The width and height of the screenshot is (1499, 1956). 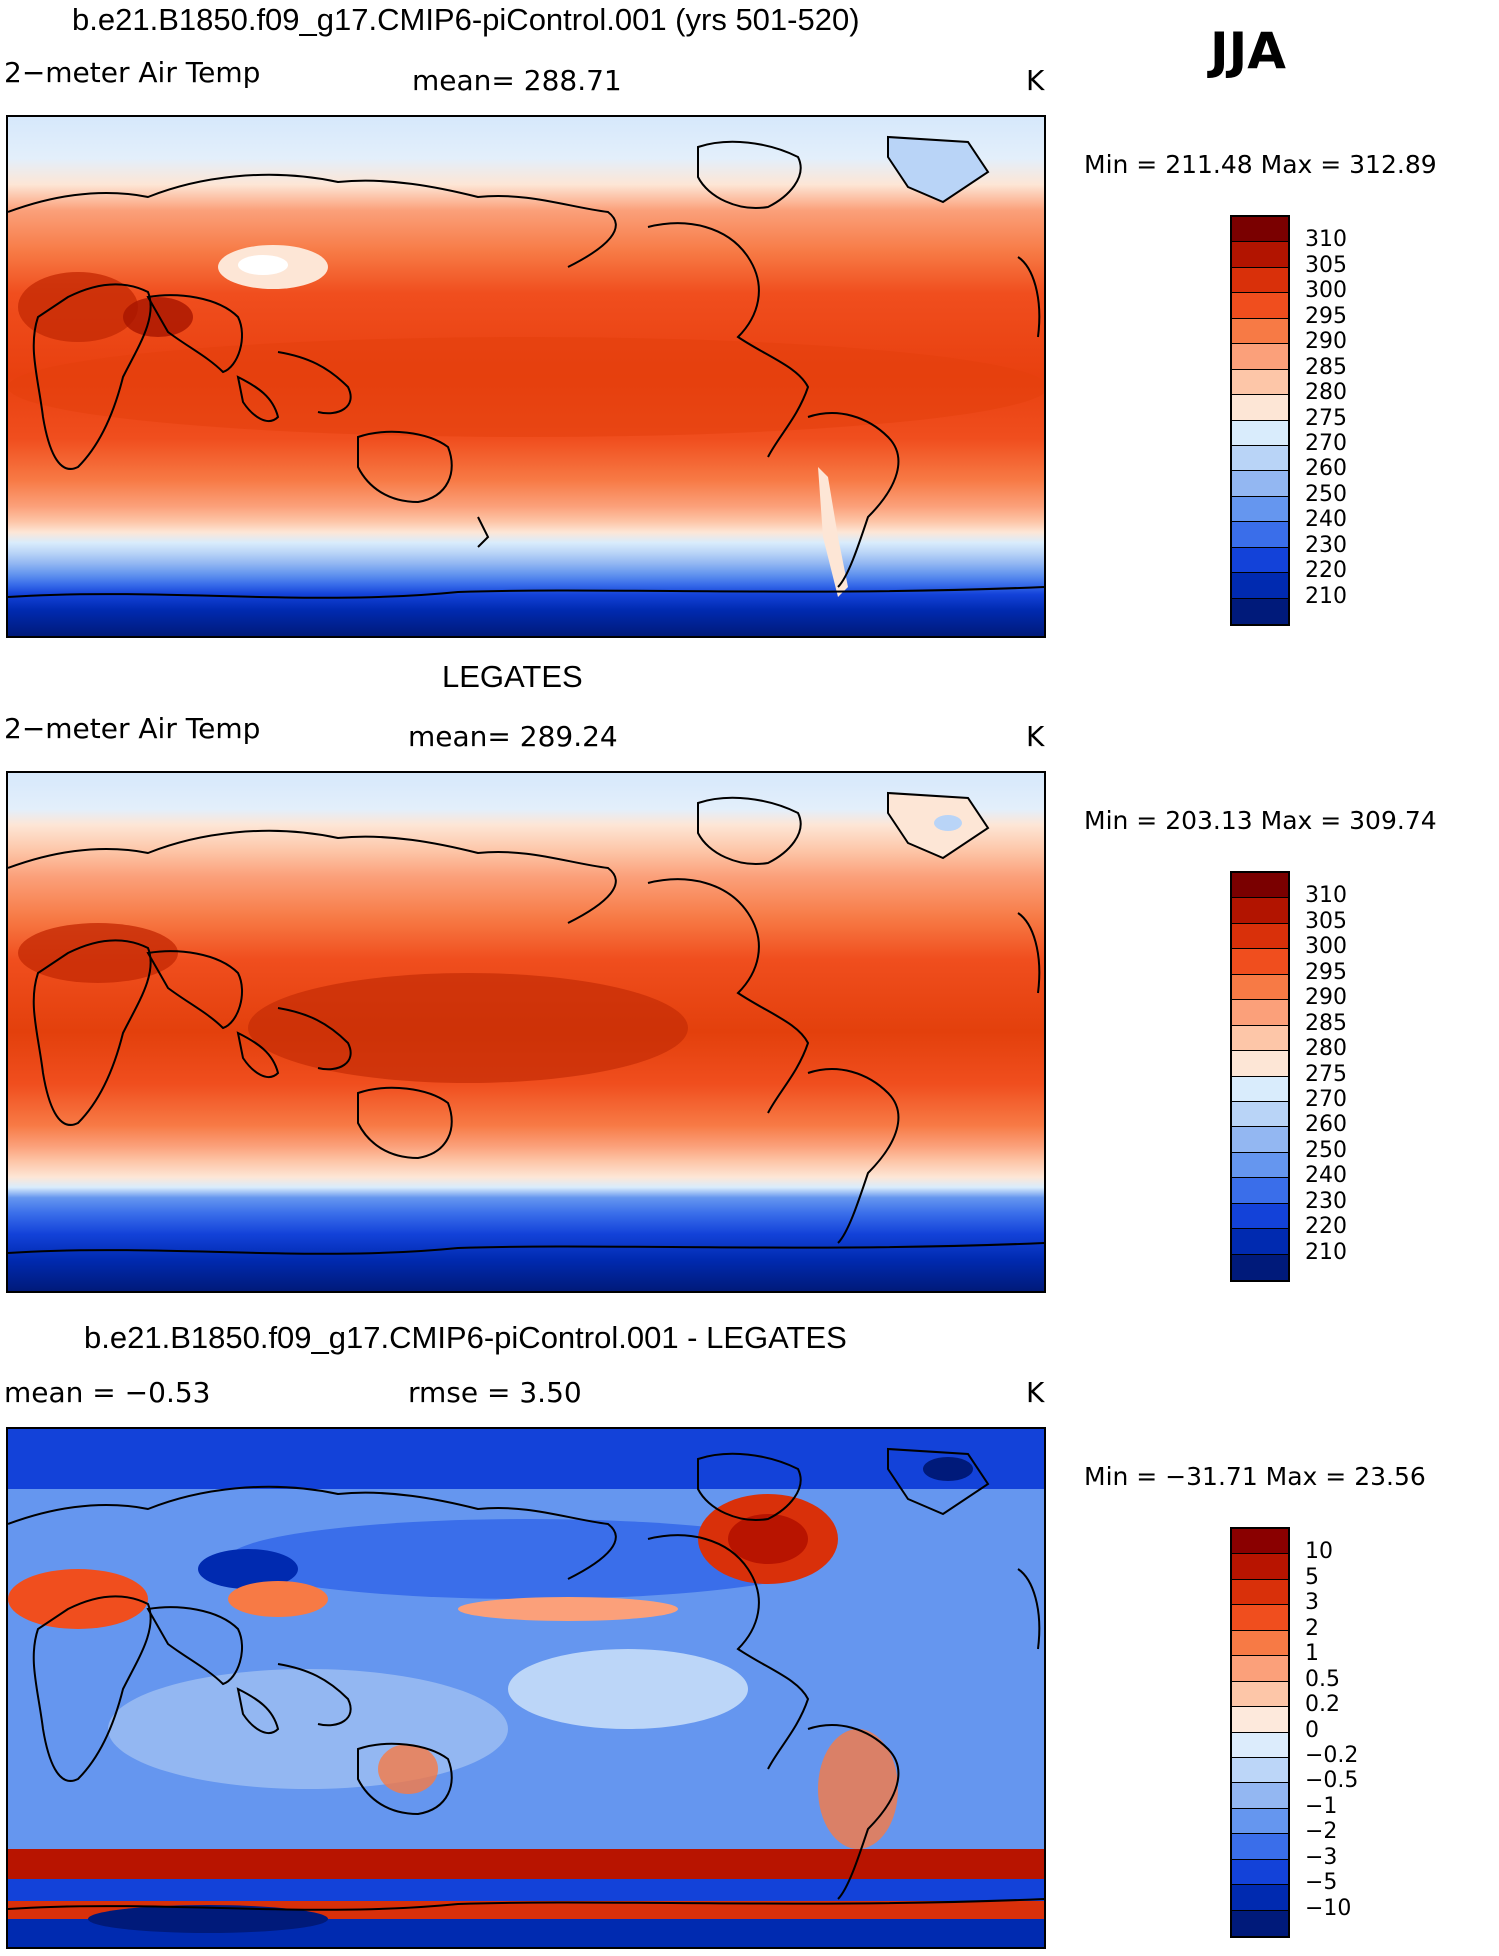 What do you see at coordinates (1312, 1577) in the screenshot?
I see `colorbar-tick-label: 5` at bounding box center [1312, 1577].